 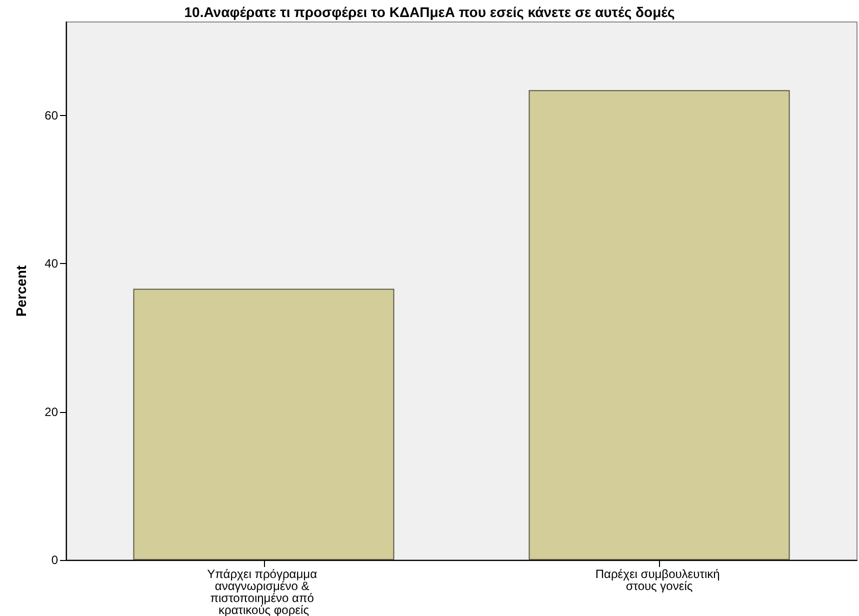 What do you see at coordinates (51, 263) in the screenshot?
I see `y-tick-label: 40` at bounding box center [51, 263].